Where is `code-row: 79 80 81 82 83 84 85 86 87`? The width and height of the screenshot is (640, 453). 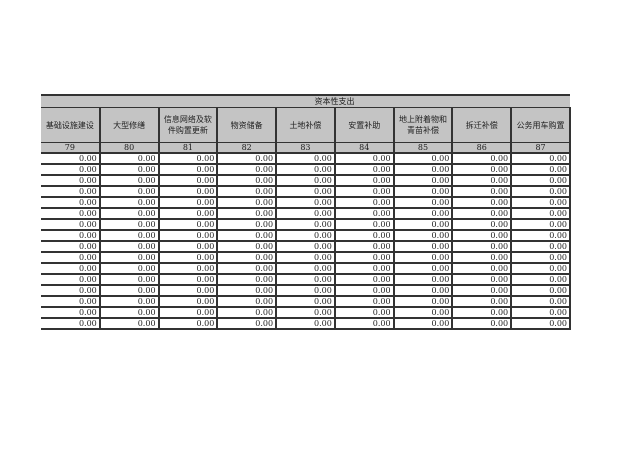
code-row: 79 80 81 82 83 84 85 86 87 is located at coordinates (306, 148).